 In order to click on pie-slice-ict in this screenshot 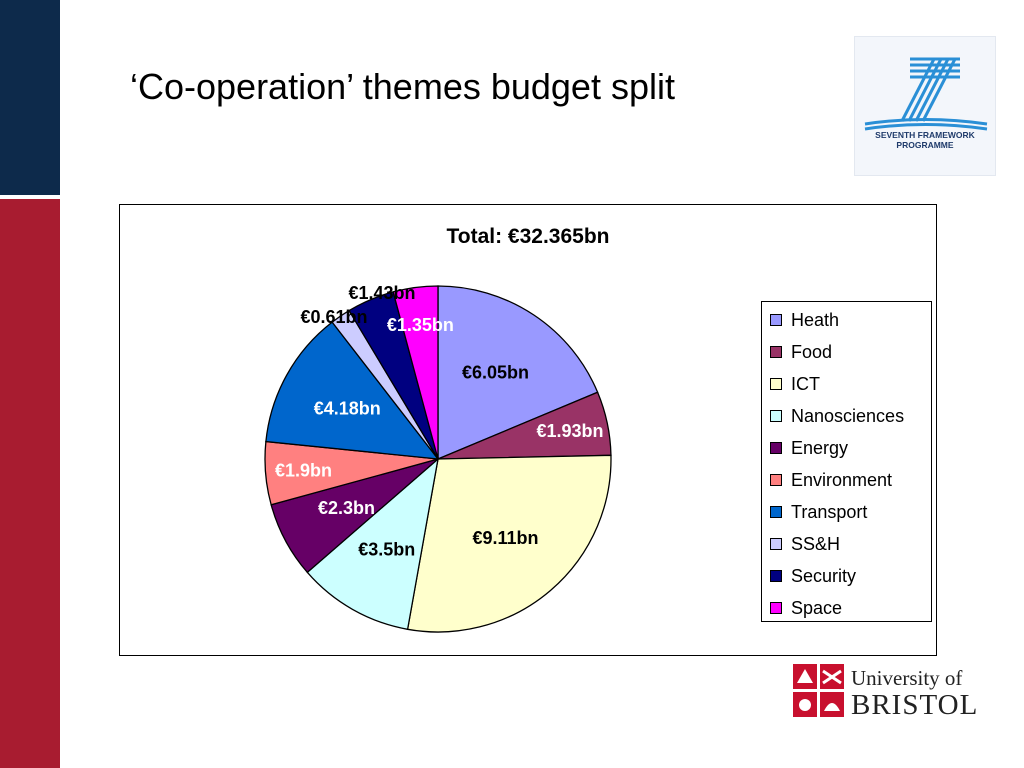, I will do `click(509, 543)`.